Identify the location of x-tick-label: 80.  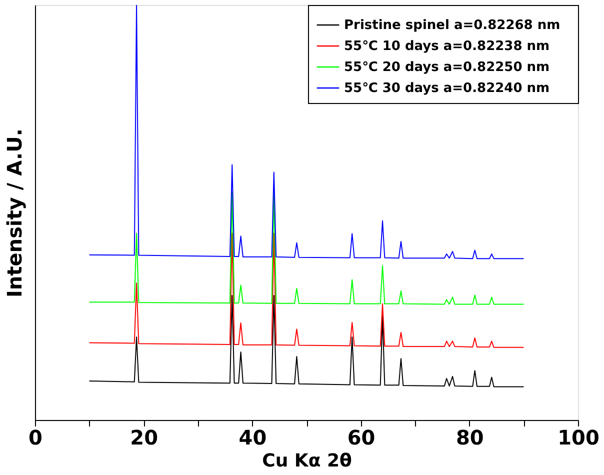
(470, 438).